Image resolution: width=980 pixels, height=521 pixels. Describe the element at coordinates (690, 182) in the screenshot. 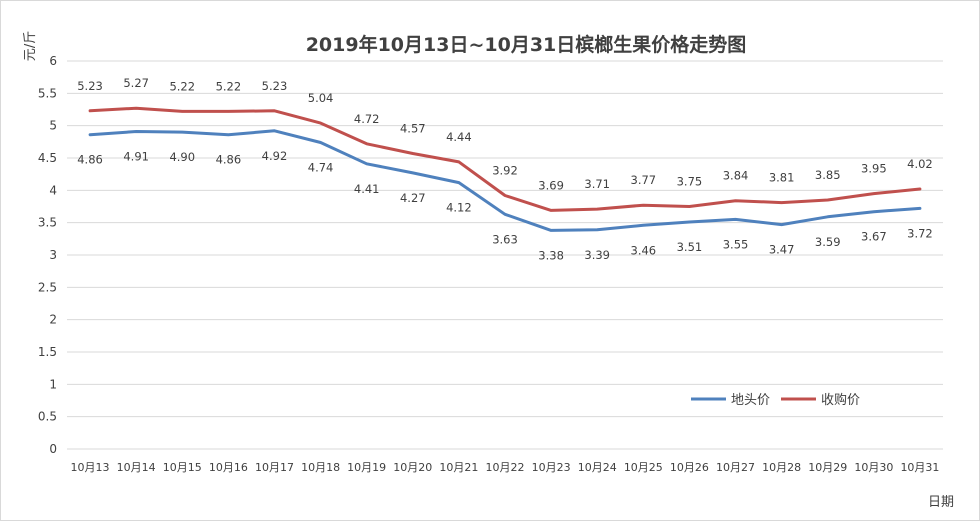

I see `data-label: 3.75` at that location.